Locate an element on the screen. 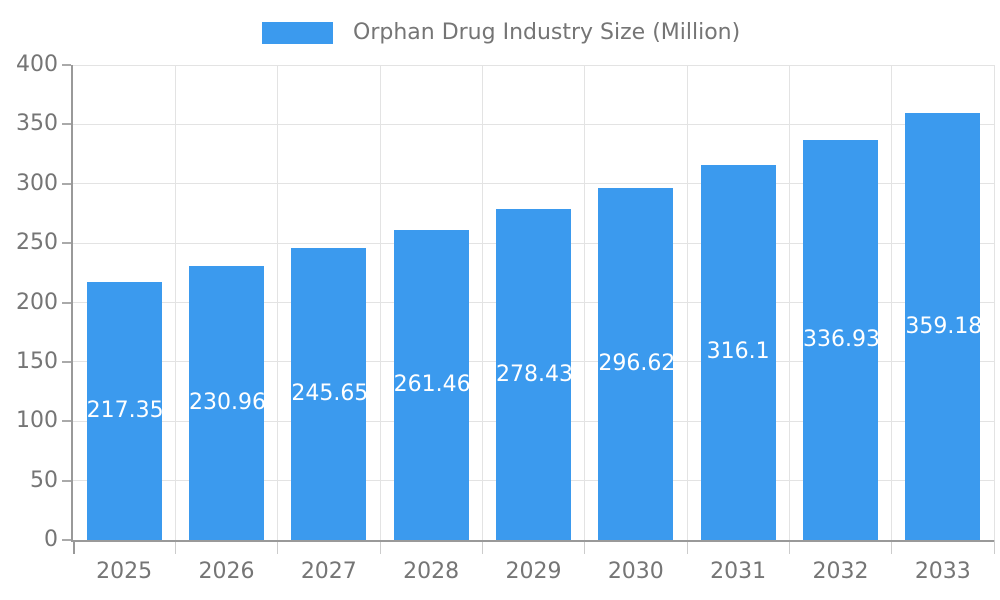 Image resolution: width=1000 pixels, height=600 pixels. bar-value-label: 230.96 is located at coordinates (227, 402).